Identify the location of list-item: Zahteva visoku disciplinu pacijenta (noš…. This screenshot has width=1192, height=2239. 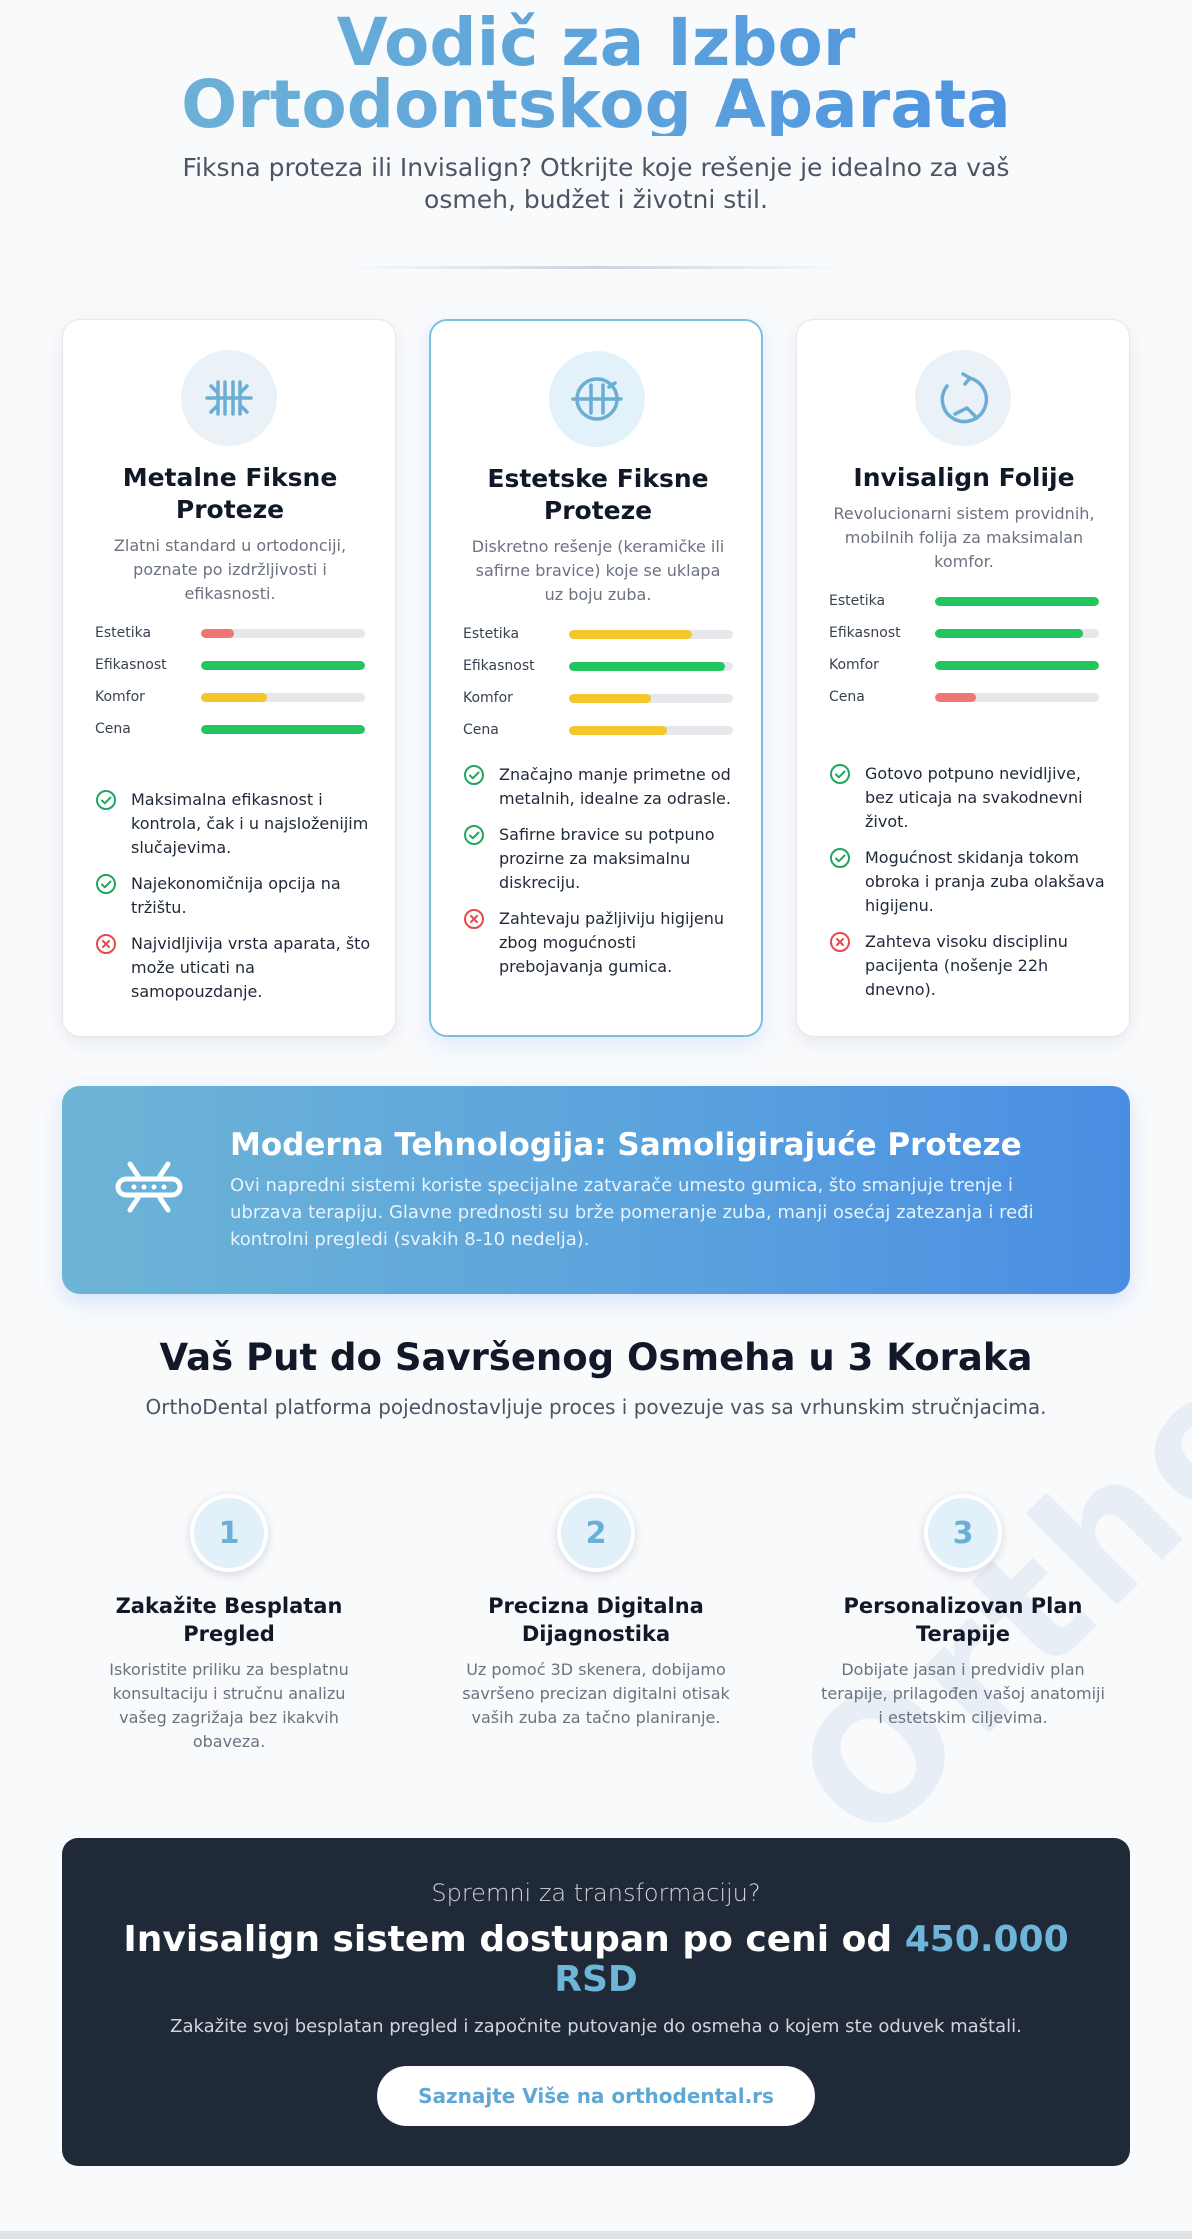
(969, 966).